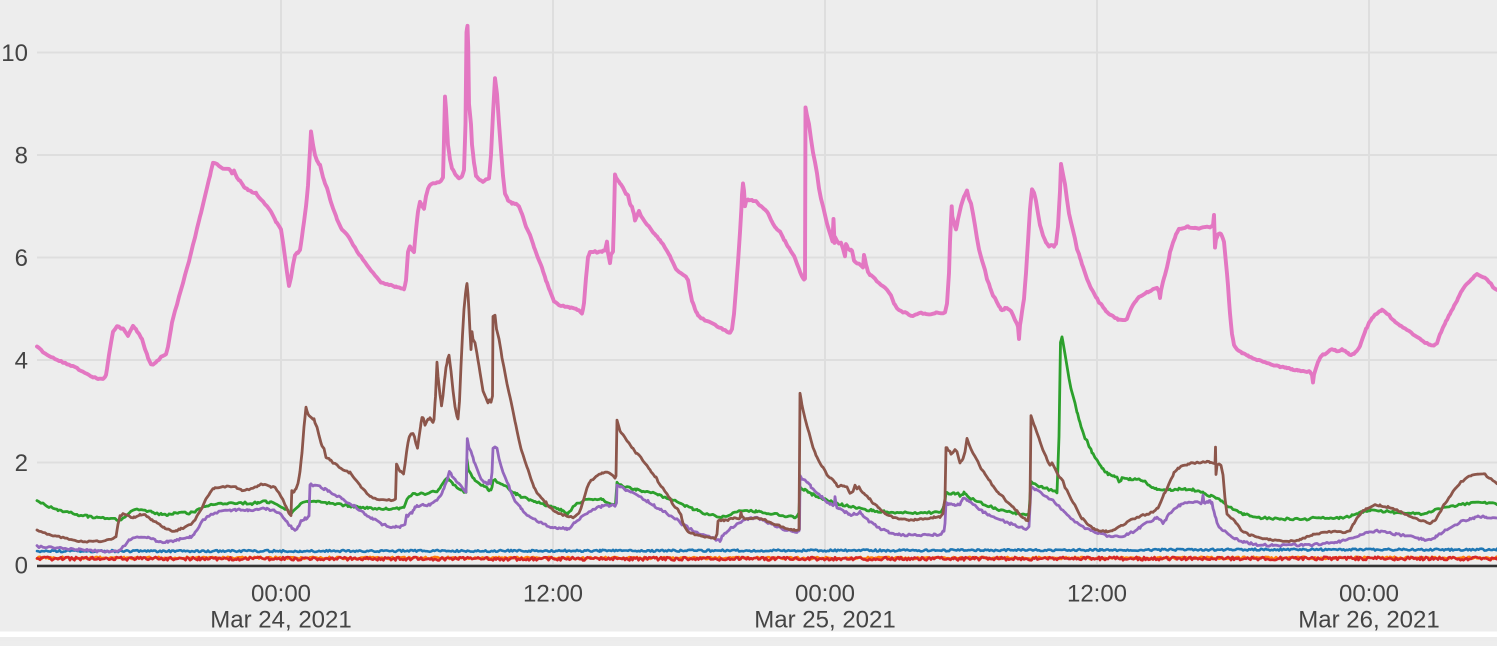 This screenshot has height=646, width=1497. I want to click on svg-text: 0, so click(21, 565).